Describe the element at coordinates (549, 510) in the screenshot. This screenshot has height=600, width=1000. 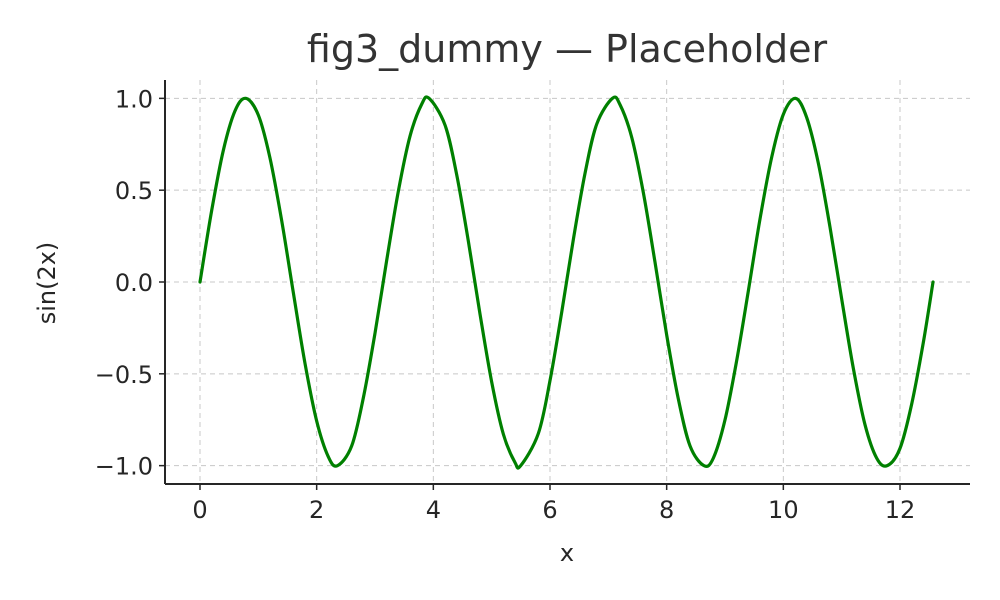
I see `x-tick-label: 6` at that location.